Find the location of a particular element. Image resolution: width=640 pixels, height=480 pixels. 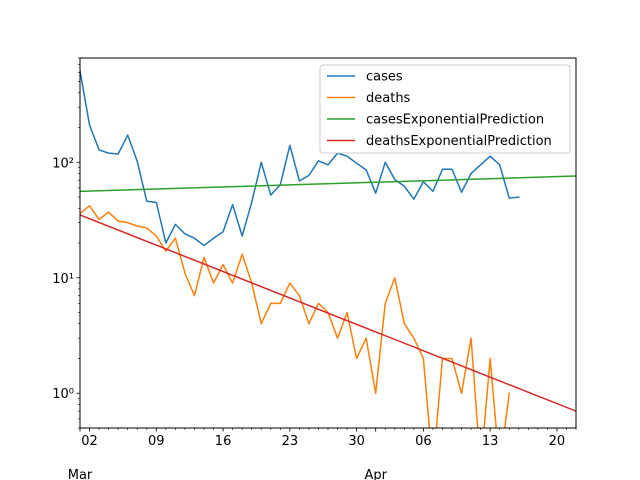

y-tick-label: 10⁰ is located at coordinates (63, 394).